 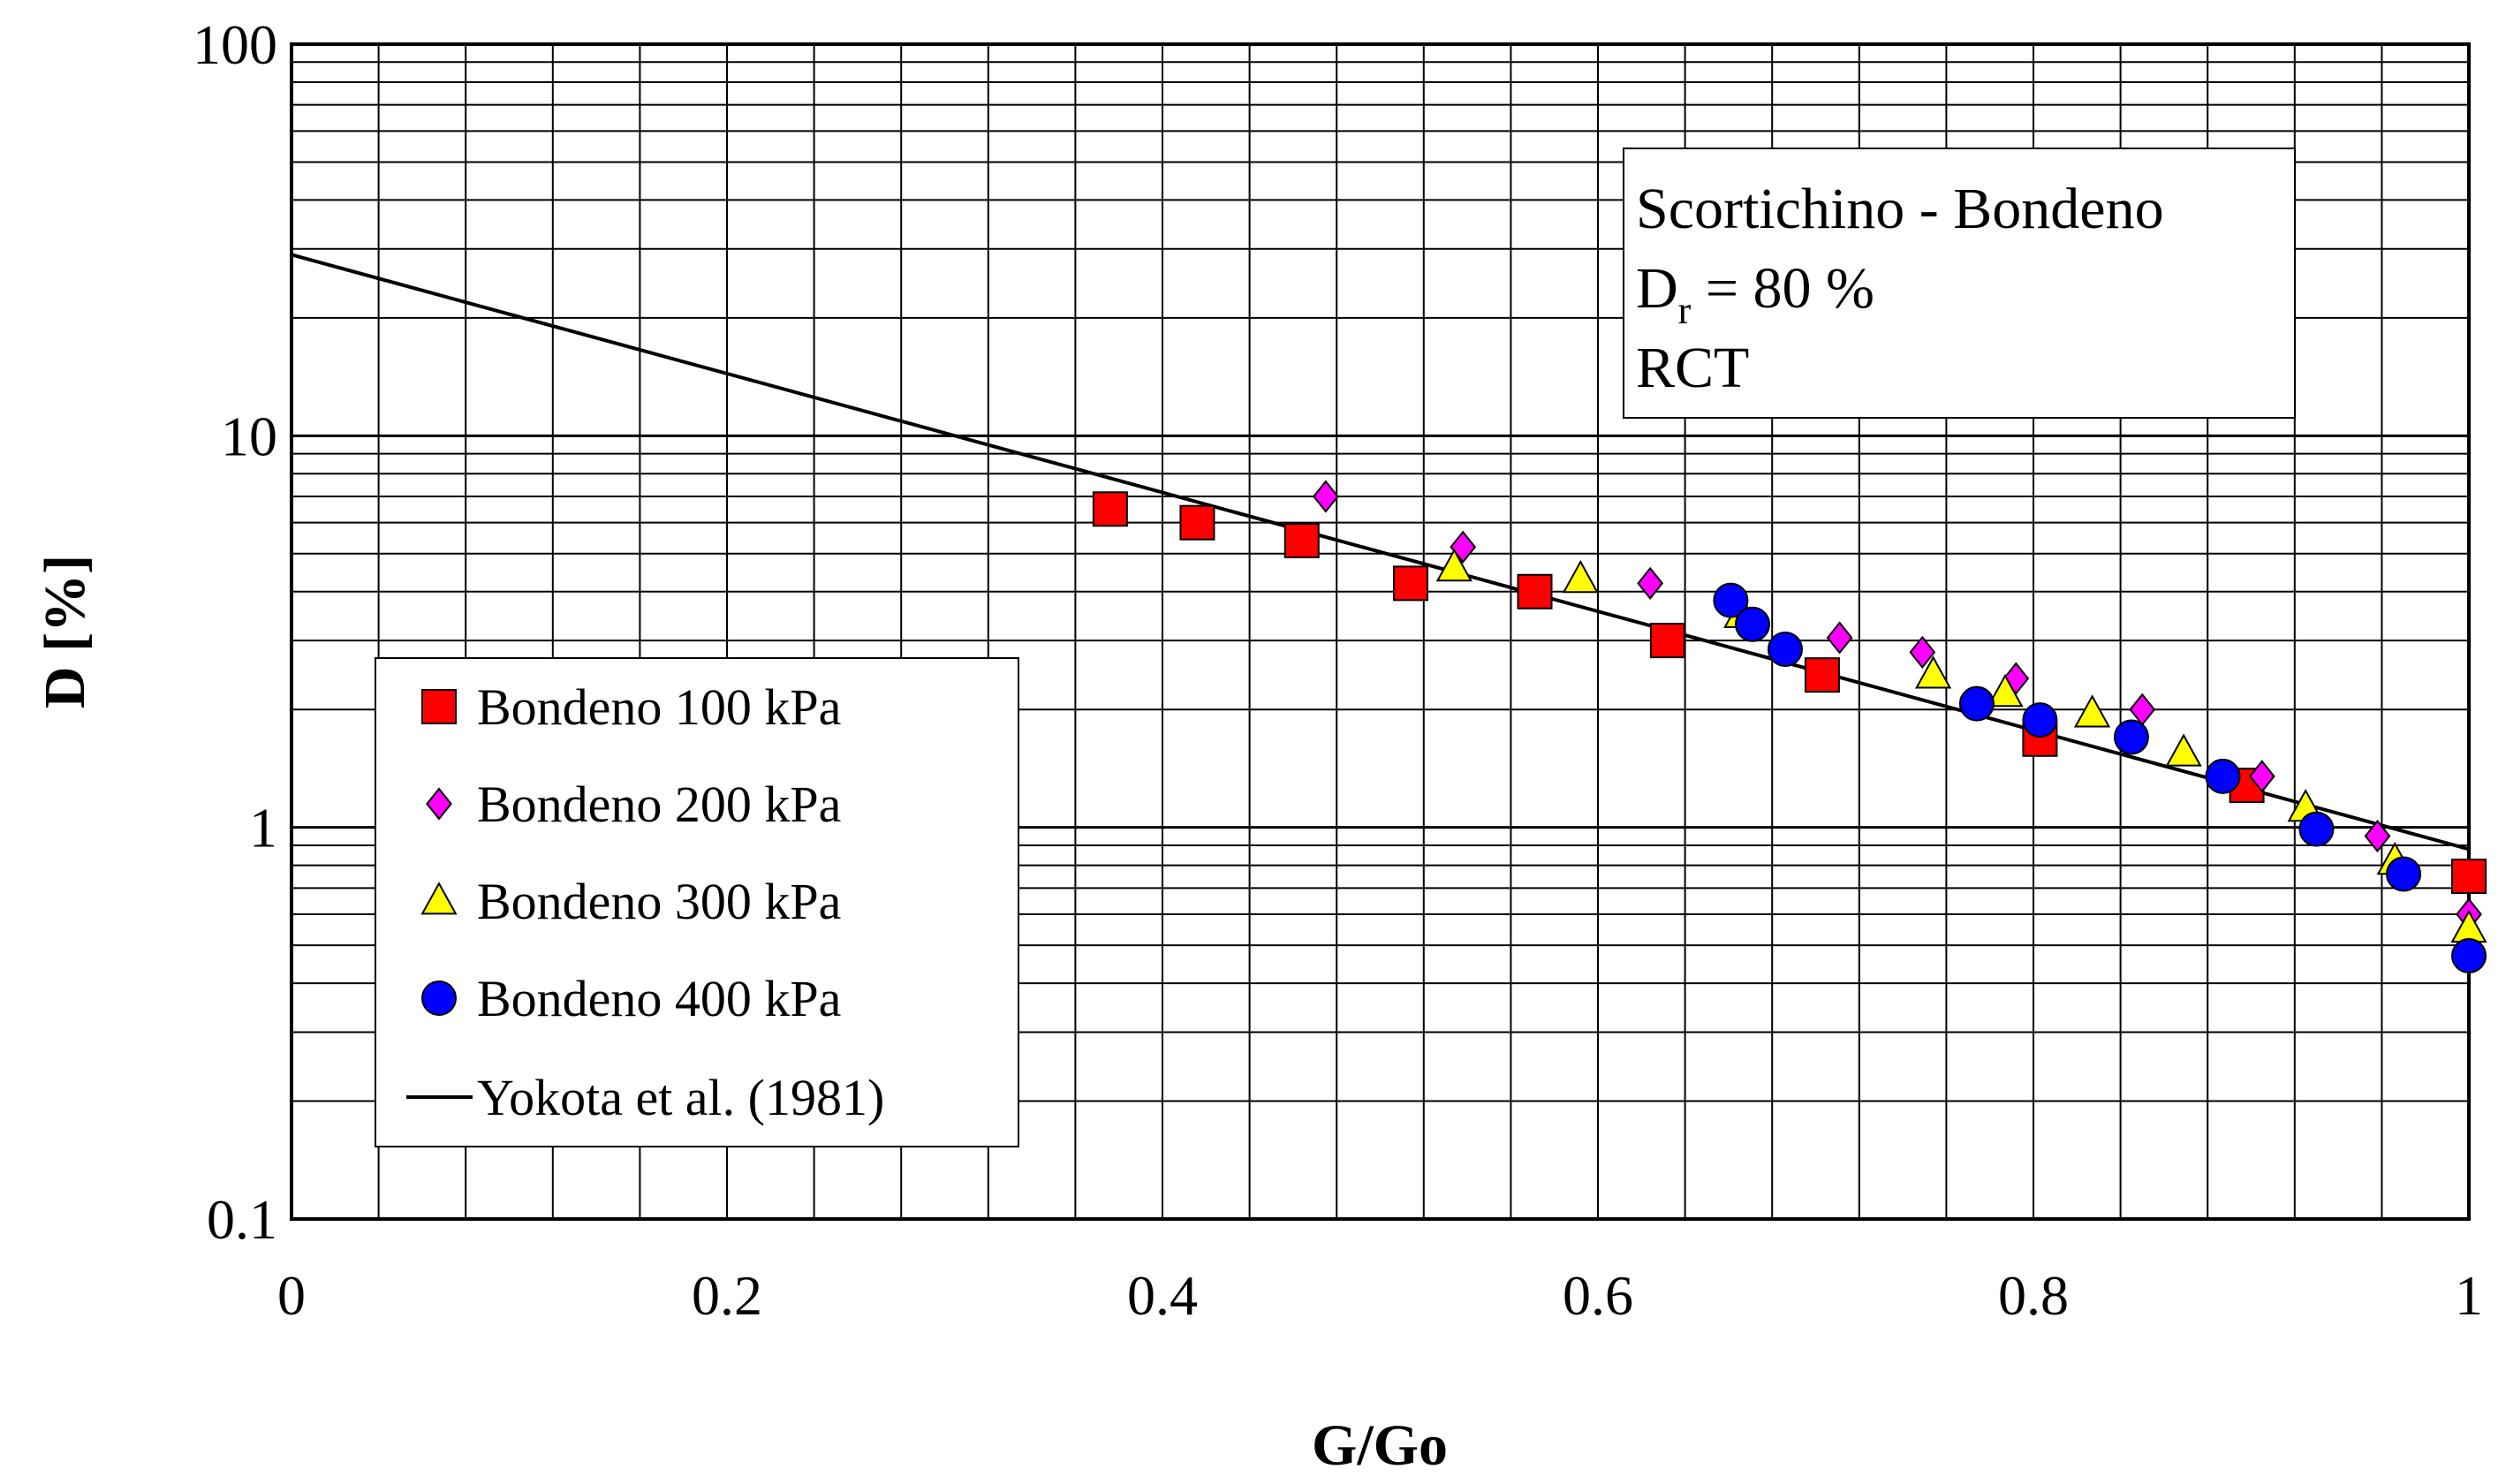 I want to click on annotation-box: Scortichino - Bondeno Dr = 80 % RCT, so click(x=1960, y=283).